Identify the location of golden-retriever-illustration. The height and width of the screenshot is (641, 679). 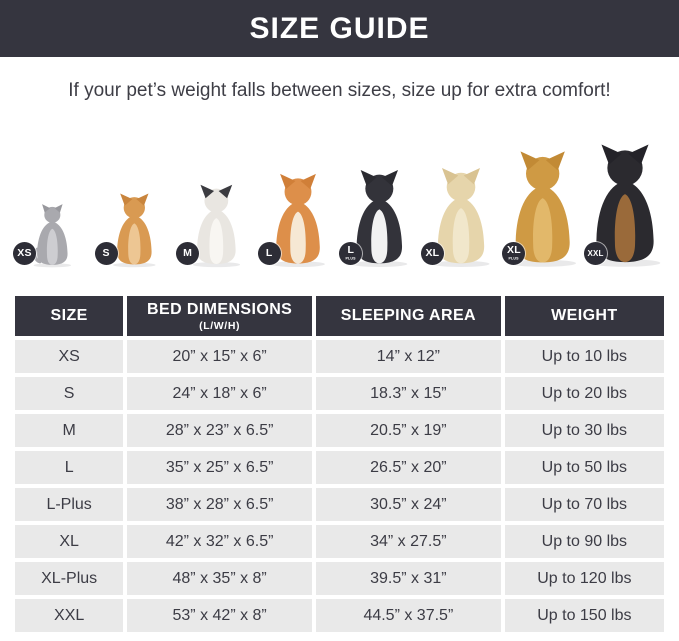
(542, 209).